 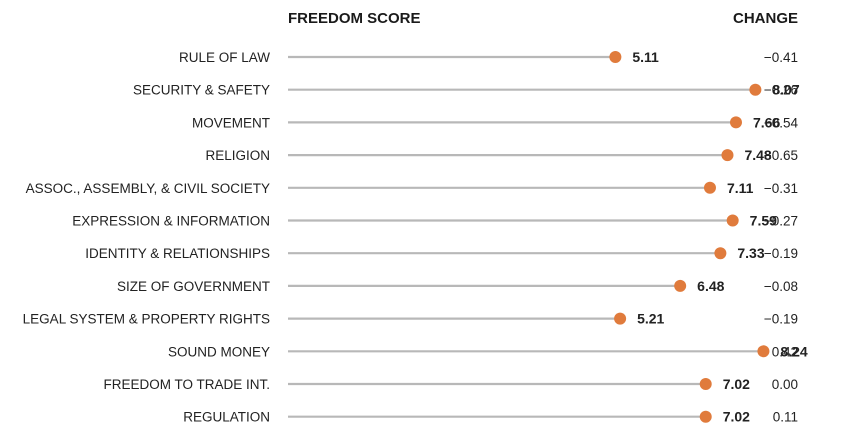 I want to click on category-label: LEGAL SYSTEM & PROPERTY RIGHTS, so click(x=146, y=319).